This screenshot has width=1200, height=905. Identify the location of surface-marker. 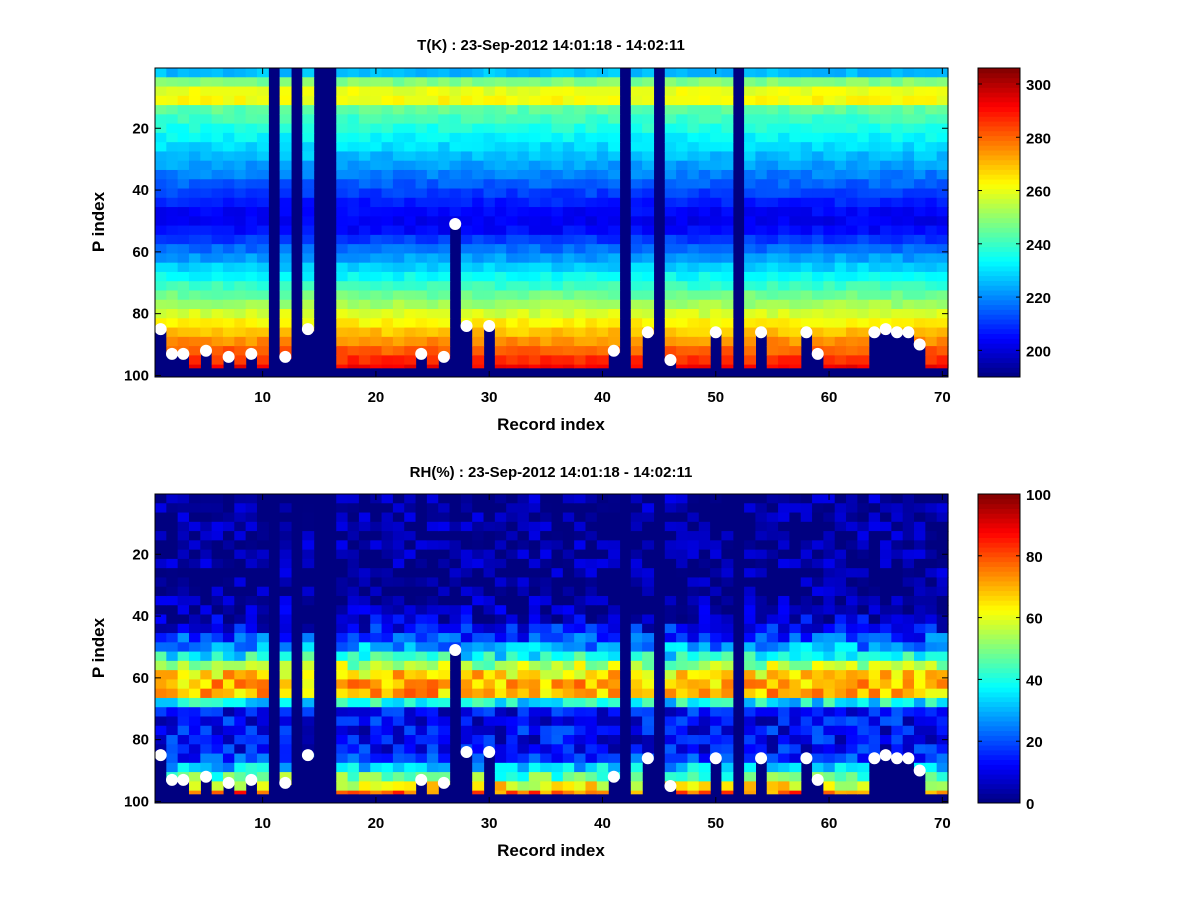
(761, 758).